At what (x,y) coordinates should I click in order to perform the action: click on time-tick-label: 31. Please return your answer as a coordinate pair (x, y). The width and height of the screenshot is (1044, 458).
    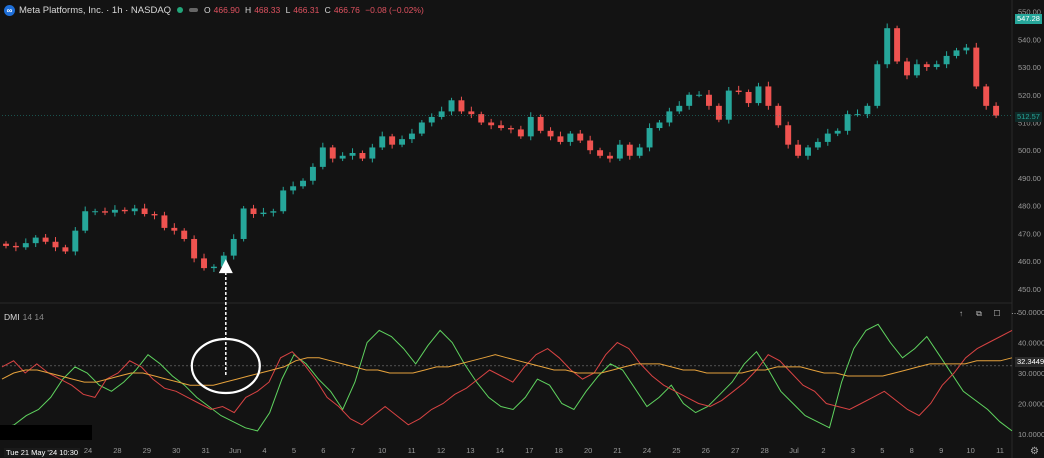
    Looking at the image, I should click on (206, 450).